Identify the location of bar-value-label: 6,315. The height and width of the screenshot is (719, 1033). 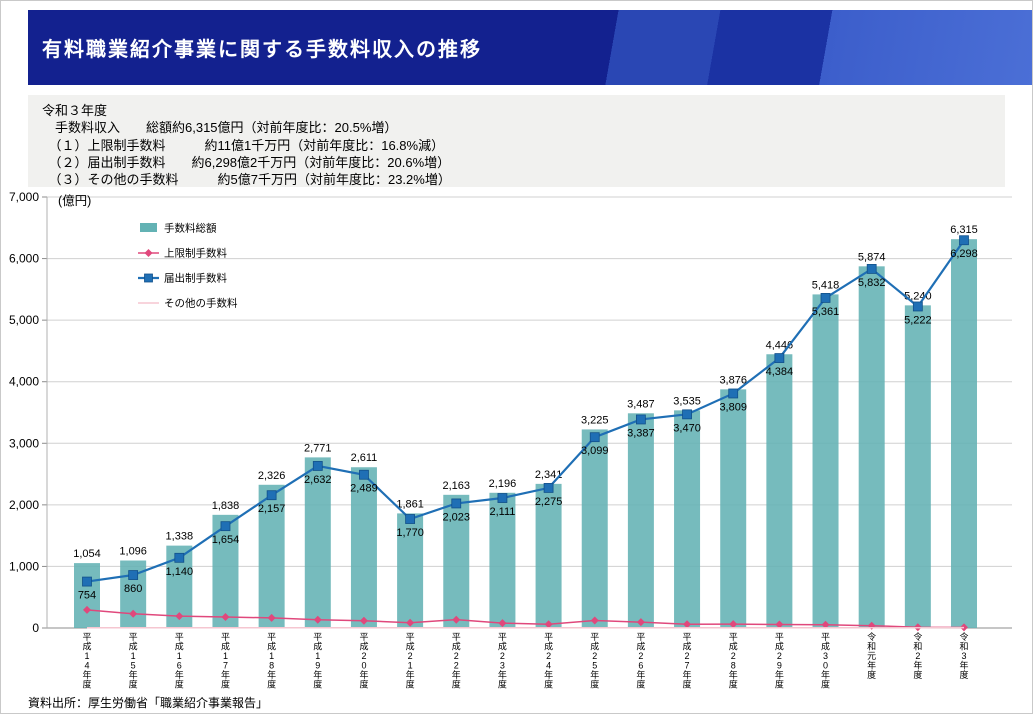
(964, 230).